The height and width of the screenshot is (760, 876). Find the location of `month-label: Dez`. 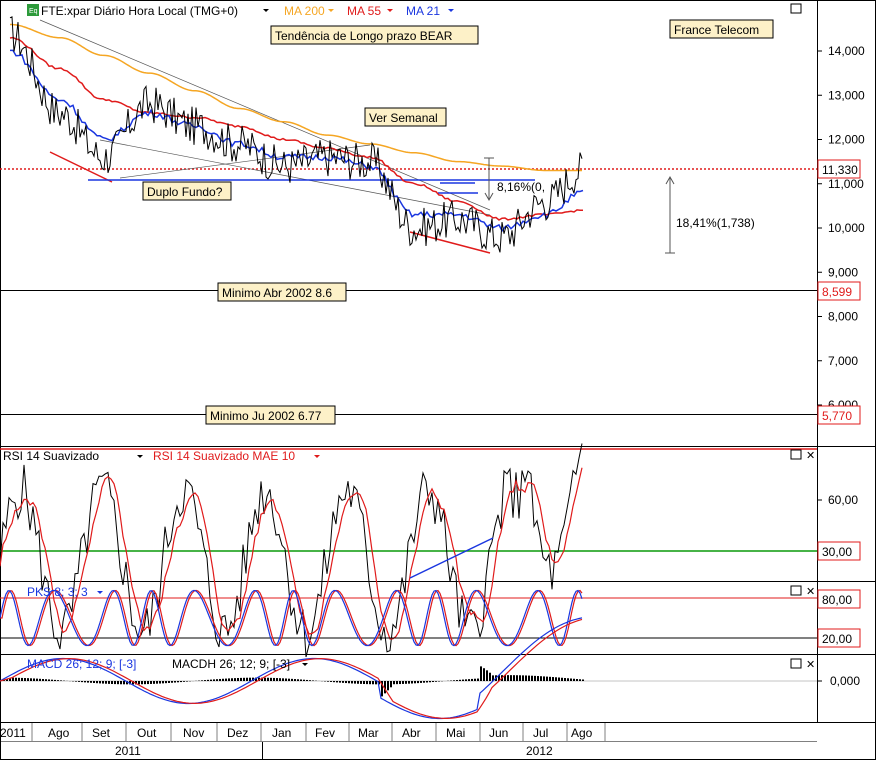

month-label: Dez is located at coordinates (237, 733).